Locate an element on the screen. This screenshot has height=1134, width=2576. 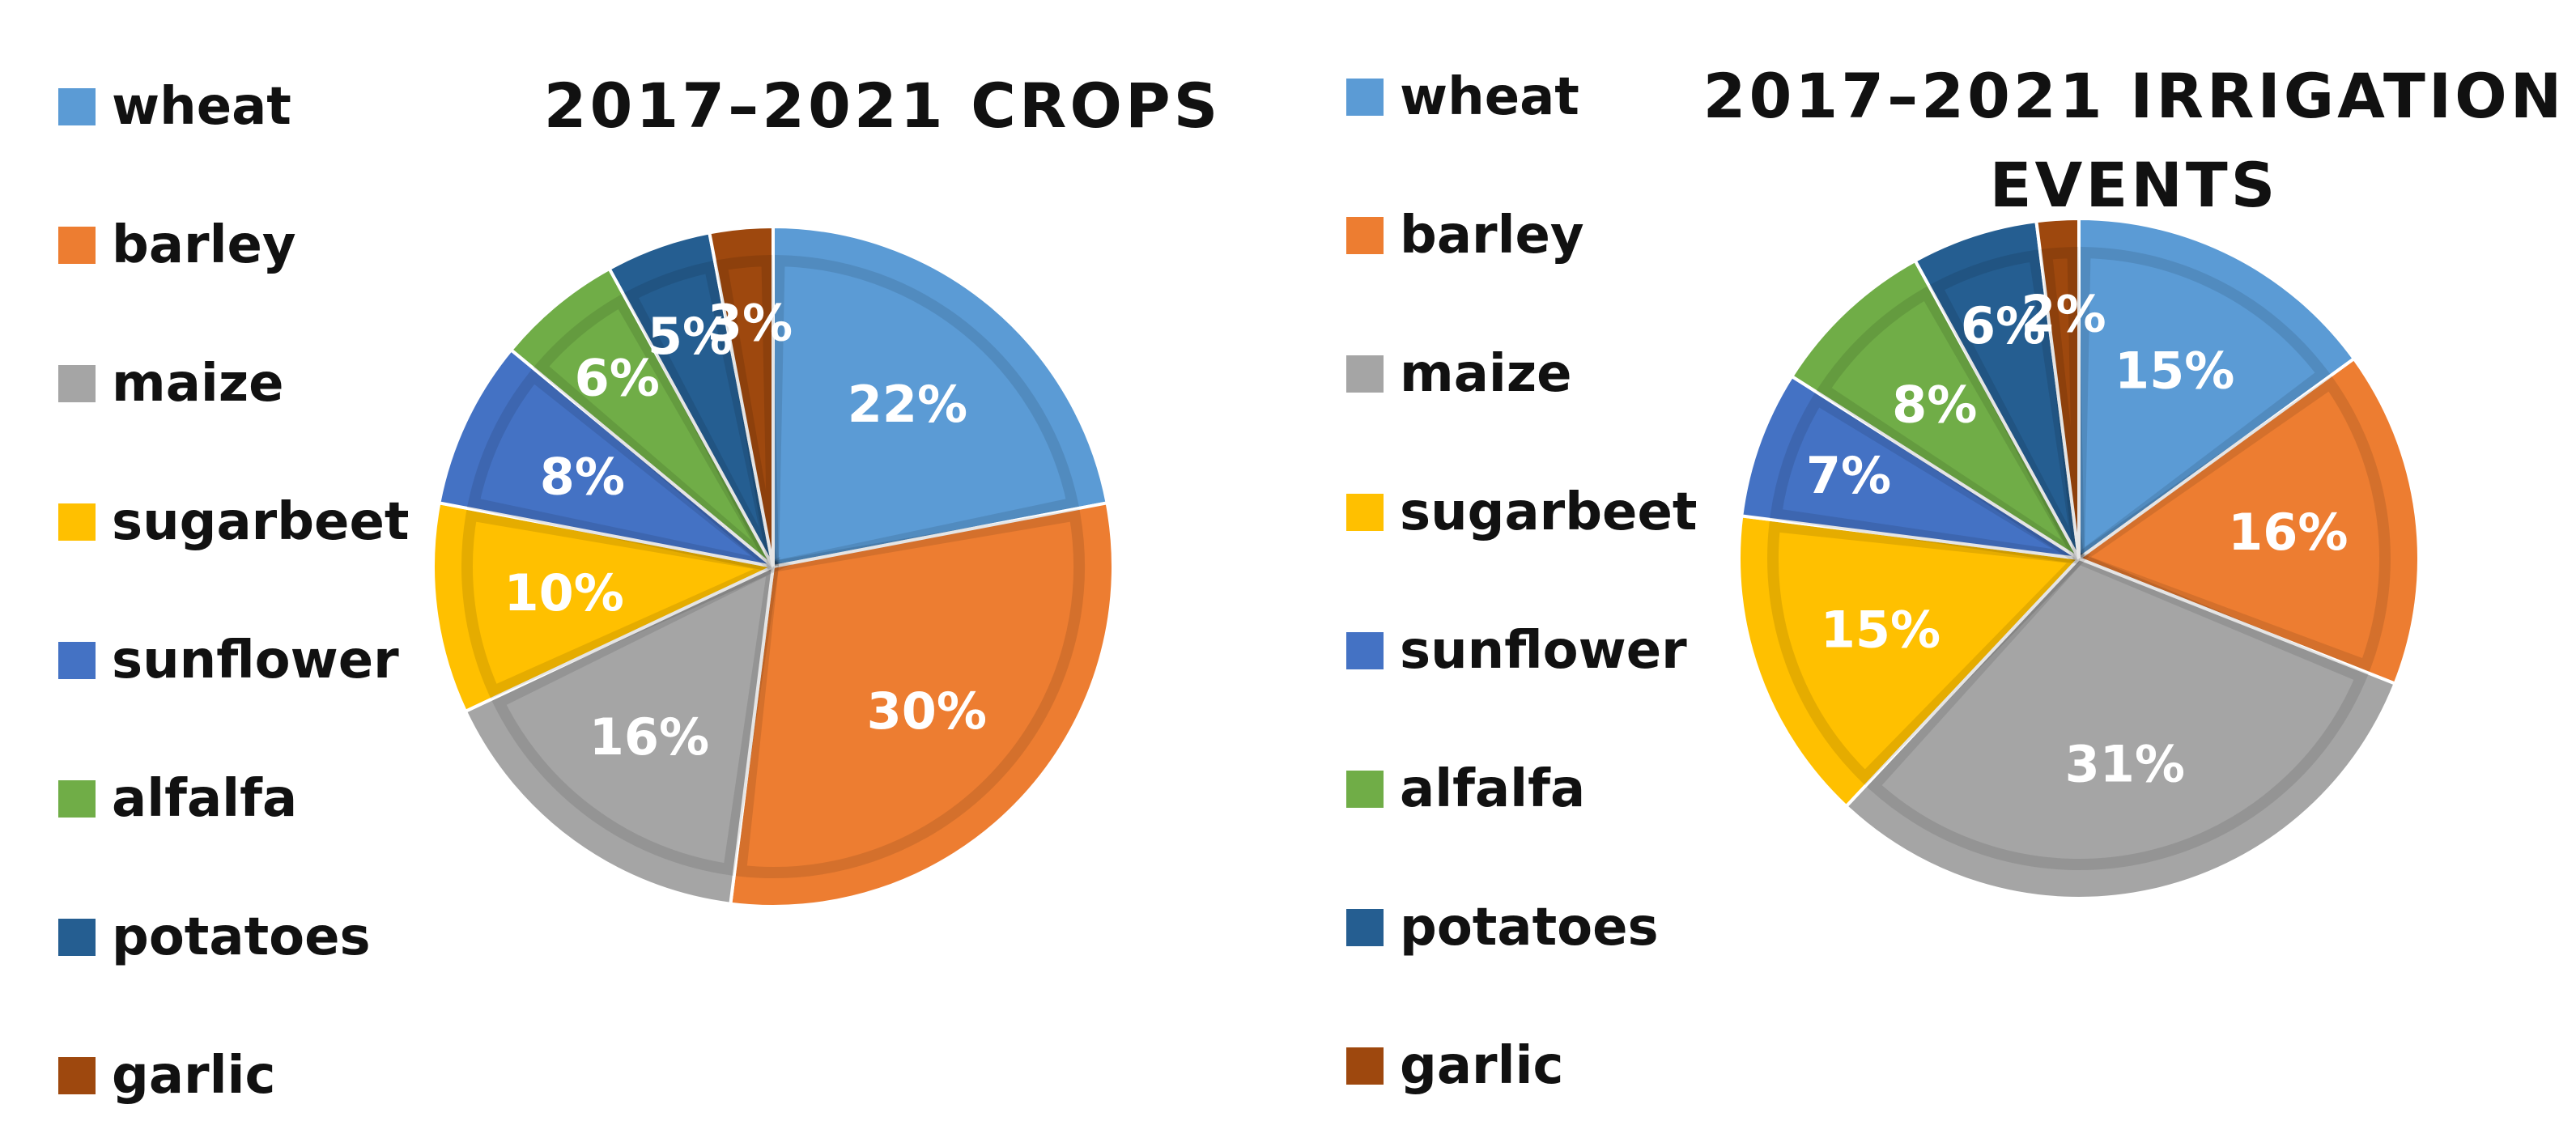
data-label-sunflower: 8% is located at coordinates (582, 477).